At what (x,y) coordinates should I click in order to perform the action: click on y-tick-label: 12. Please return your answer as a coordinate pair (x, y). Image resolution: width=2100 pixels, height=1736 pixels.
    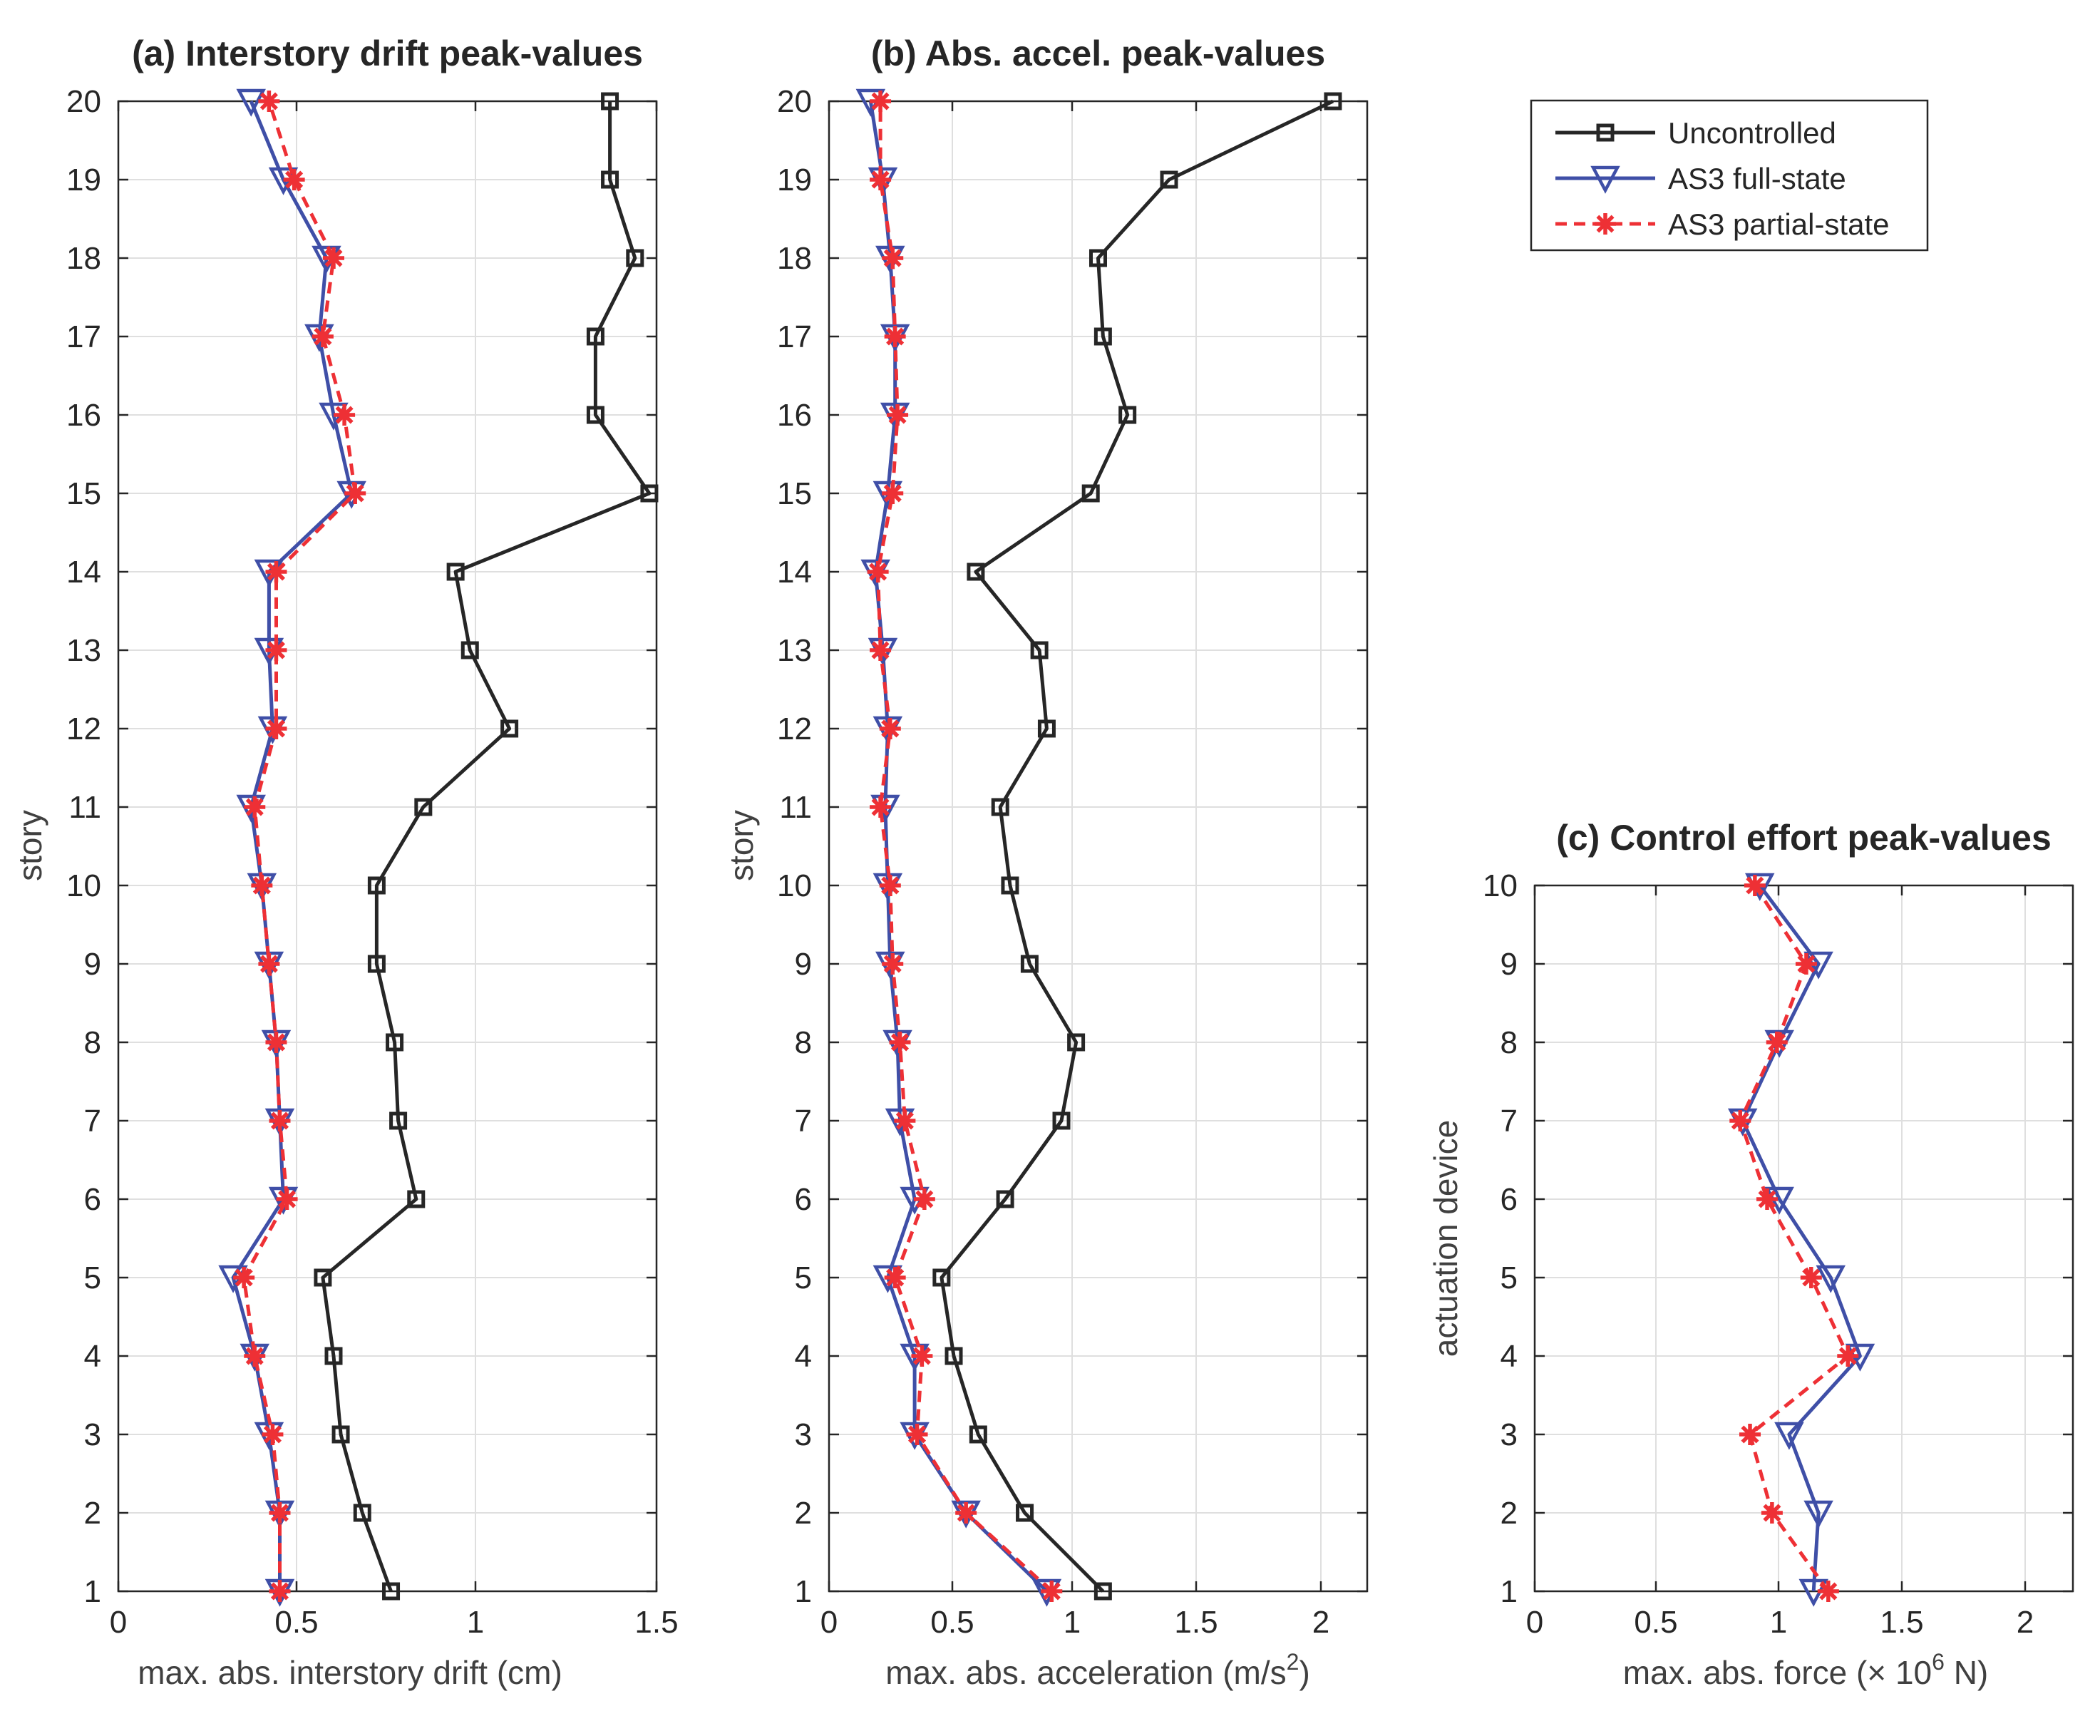
    Looking at the image, I should click on (83, 729).